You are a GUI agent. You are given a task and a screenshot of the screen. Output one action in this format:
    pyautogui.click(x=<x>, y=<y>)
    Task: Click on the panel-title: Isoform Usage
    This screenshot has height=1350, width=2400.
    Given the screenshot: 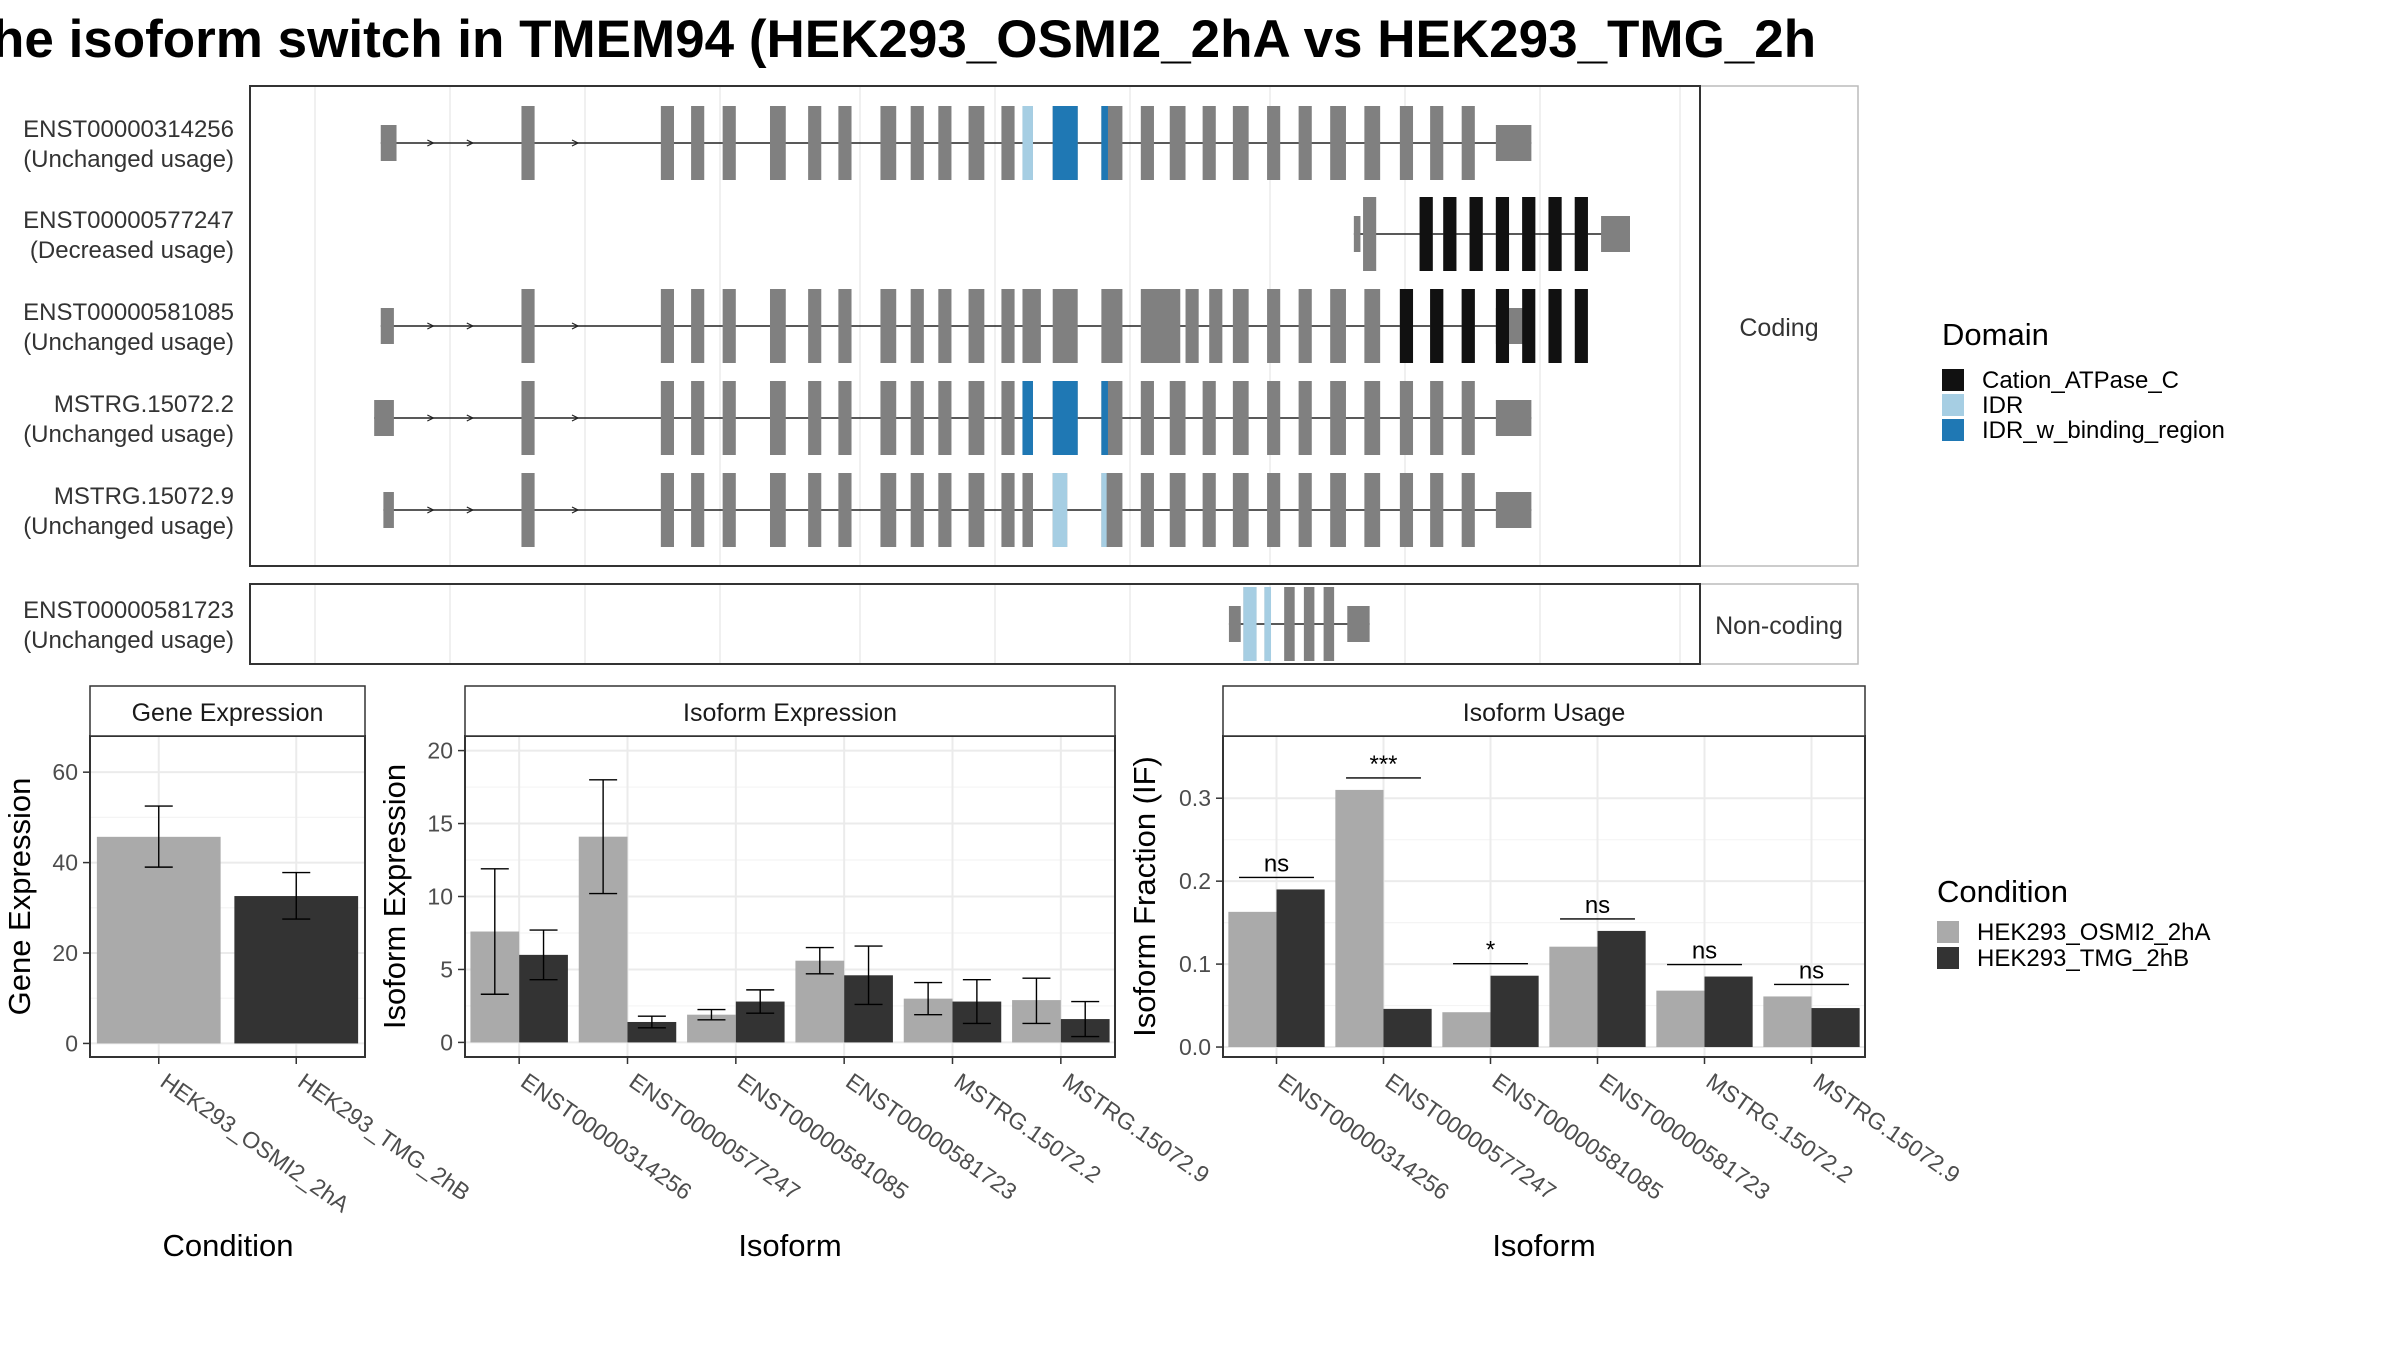 What is the action you would take?
    pyautogui.click(x=1544, y=713)
    